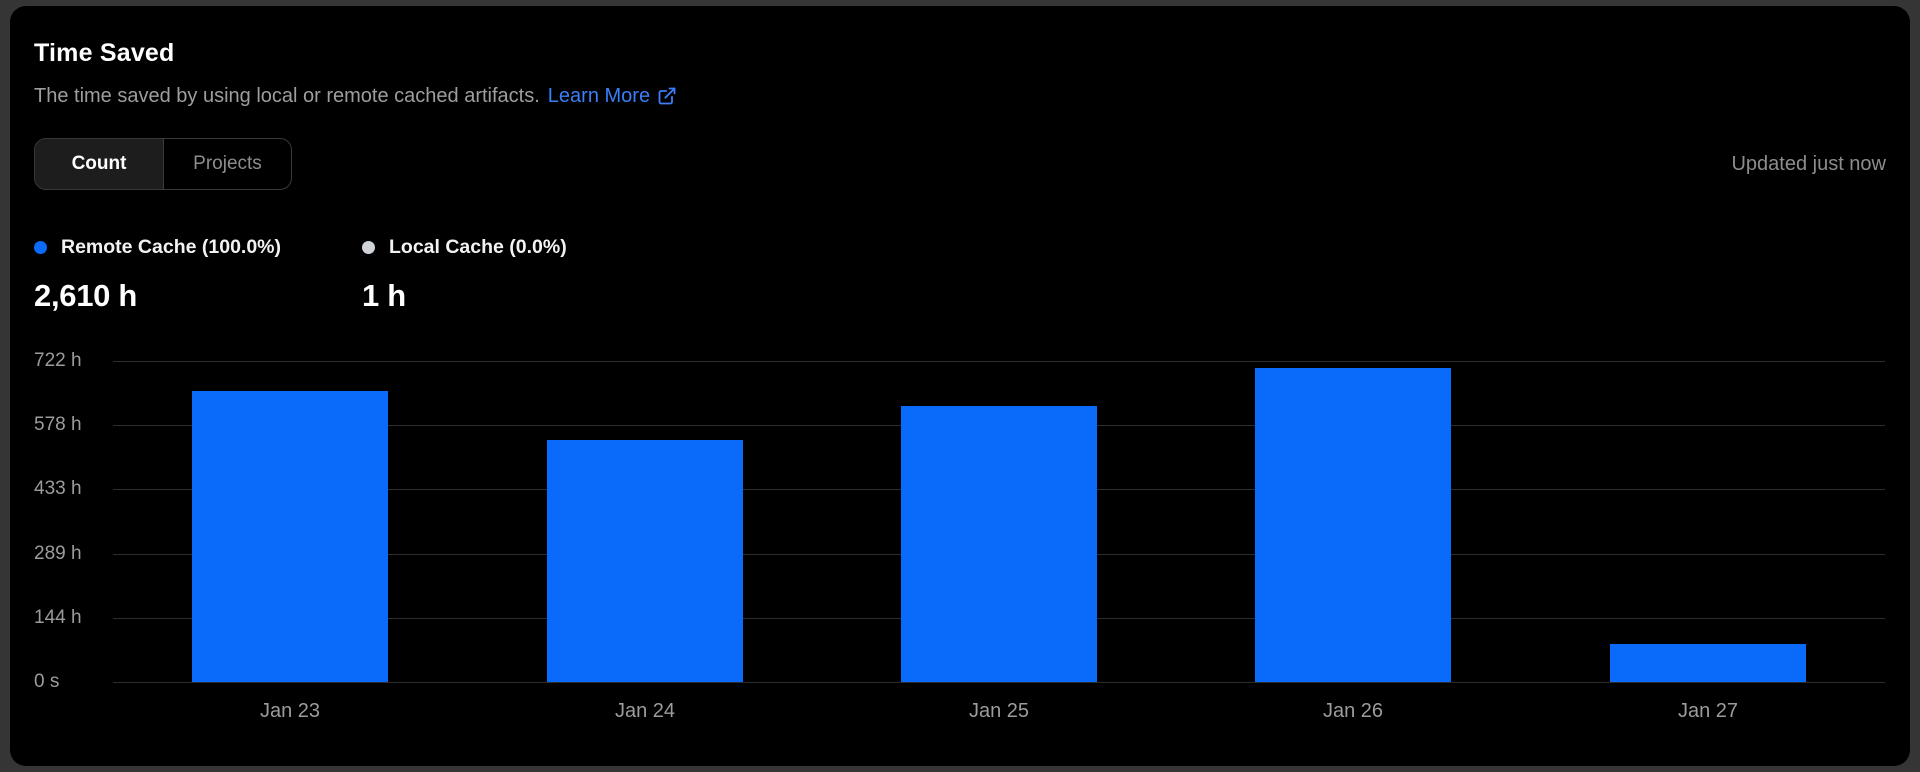 This screenshot has height=772, width=1920. What do you see at coordinates (1808, 163) in the screenshot?
I see `updated-status: Updated just now` at bounding box center [1808, 163].